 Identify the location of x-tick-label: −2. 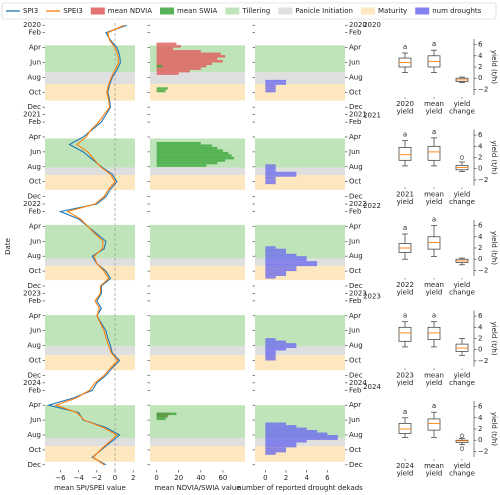
(97, 478).